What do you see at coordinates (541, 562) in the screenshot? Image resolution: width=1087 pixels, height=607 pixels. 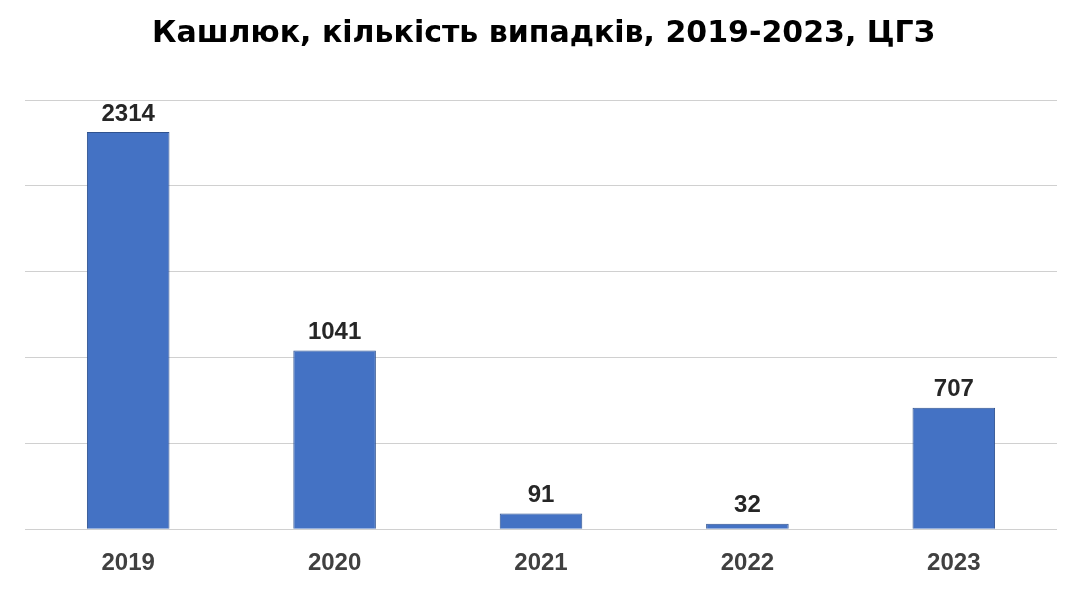 I see `x-tick-label: 2021` at bounding box center [541, 562].